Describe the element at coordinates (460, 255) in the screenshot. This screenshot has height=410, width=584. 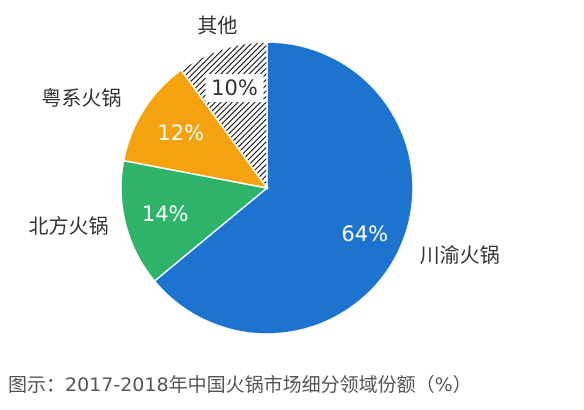
I see `category-label-0: 川渝火锅` at that location.